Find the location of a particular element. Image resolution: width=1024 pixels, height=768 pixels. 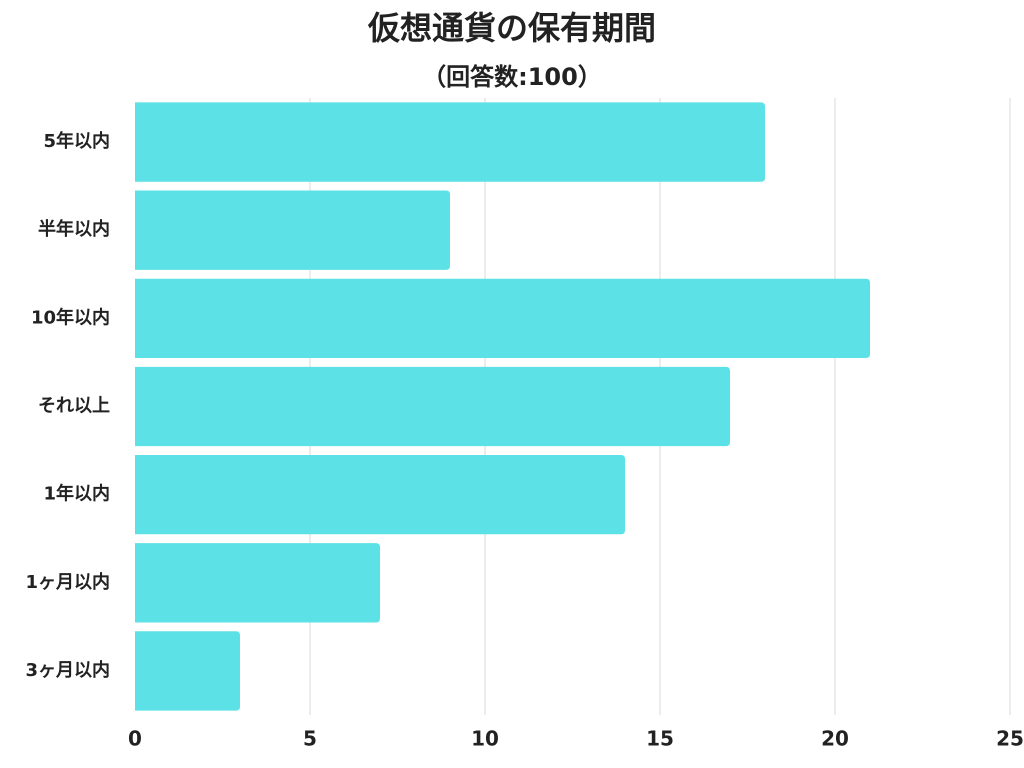

y-tick-label: 1年以内 is located at coordinates (76, 494).